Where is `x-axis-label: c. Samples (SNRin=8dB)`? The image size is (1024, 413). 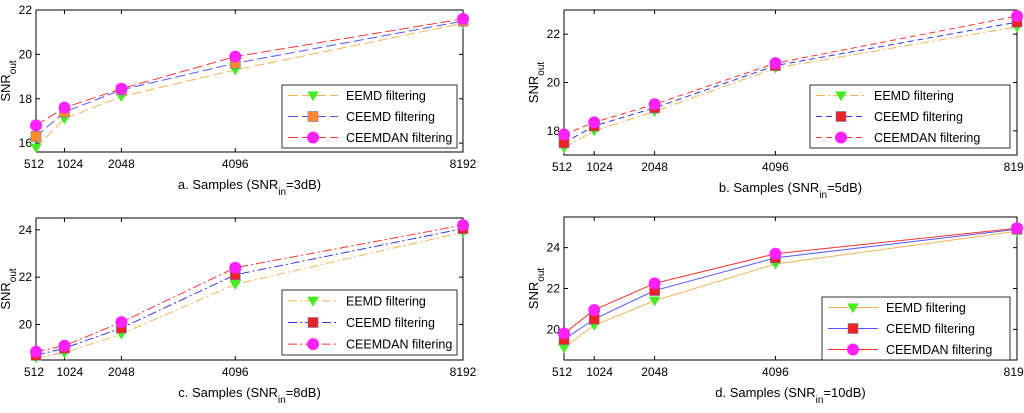 x-axis-label: c. Samples (SNRin=8dB) is located at coordinates (249, 395).